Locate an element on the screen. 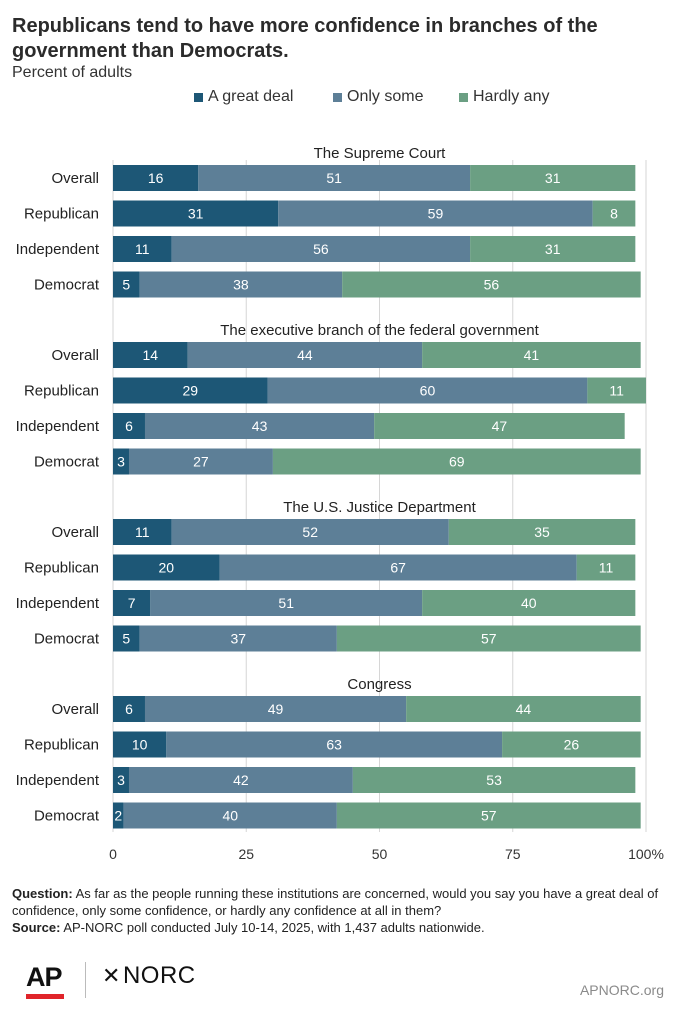  data-label-3-1-2: 26 is located at coordinates (572, 745).